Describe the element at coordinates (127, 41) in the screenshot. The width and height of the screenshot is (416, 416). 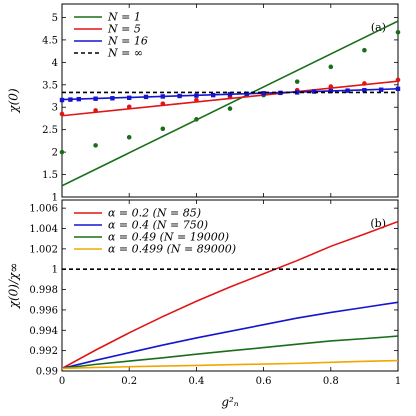
I see `legend-label: N = 16` at that location.